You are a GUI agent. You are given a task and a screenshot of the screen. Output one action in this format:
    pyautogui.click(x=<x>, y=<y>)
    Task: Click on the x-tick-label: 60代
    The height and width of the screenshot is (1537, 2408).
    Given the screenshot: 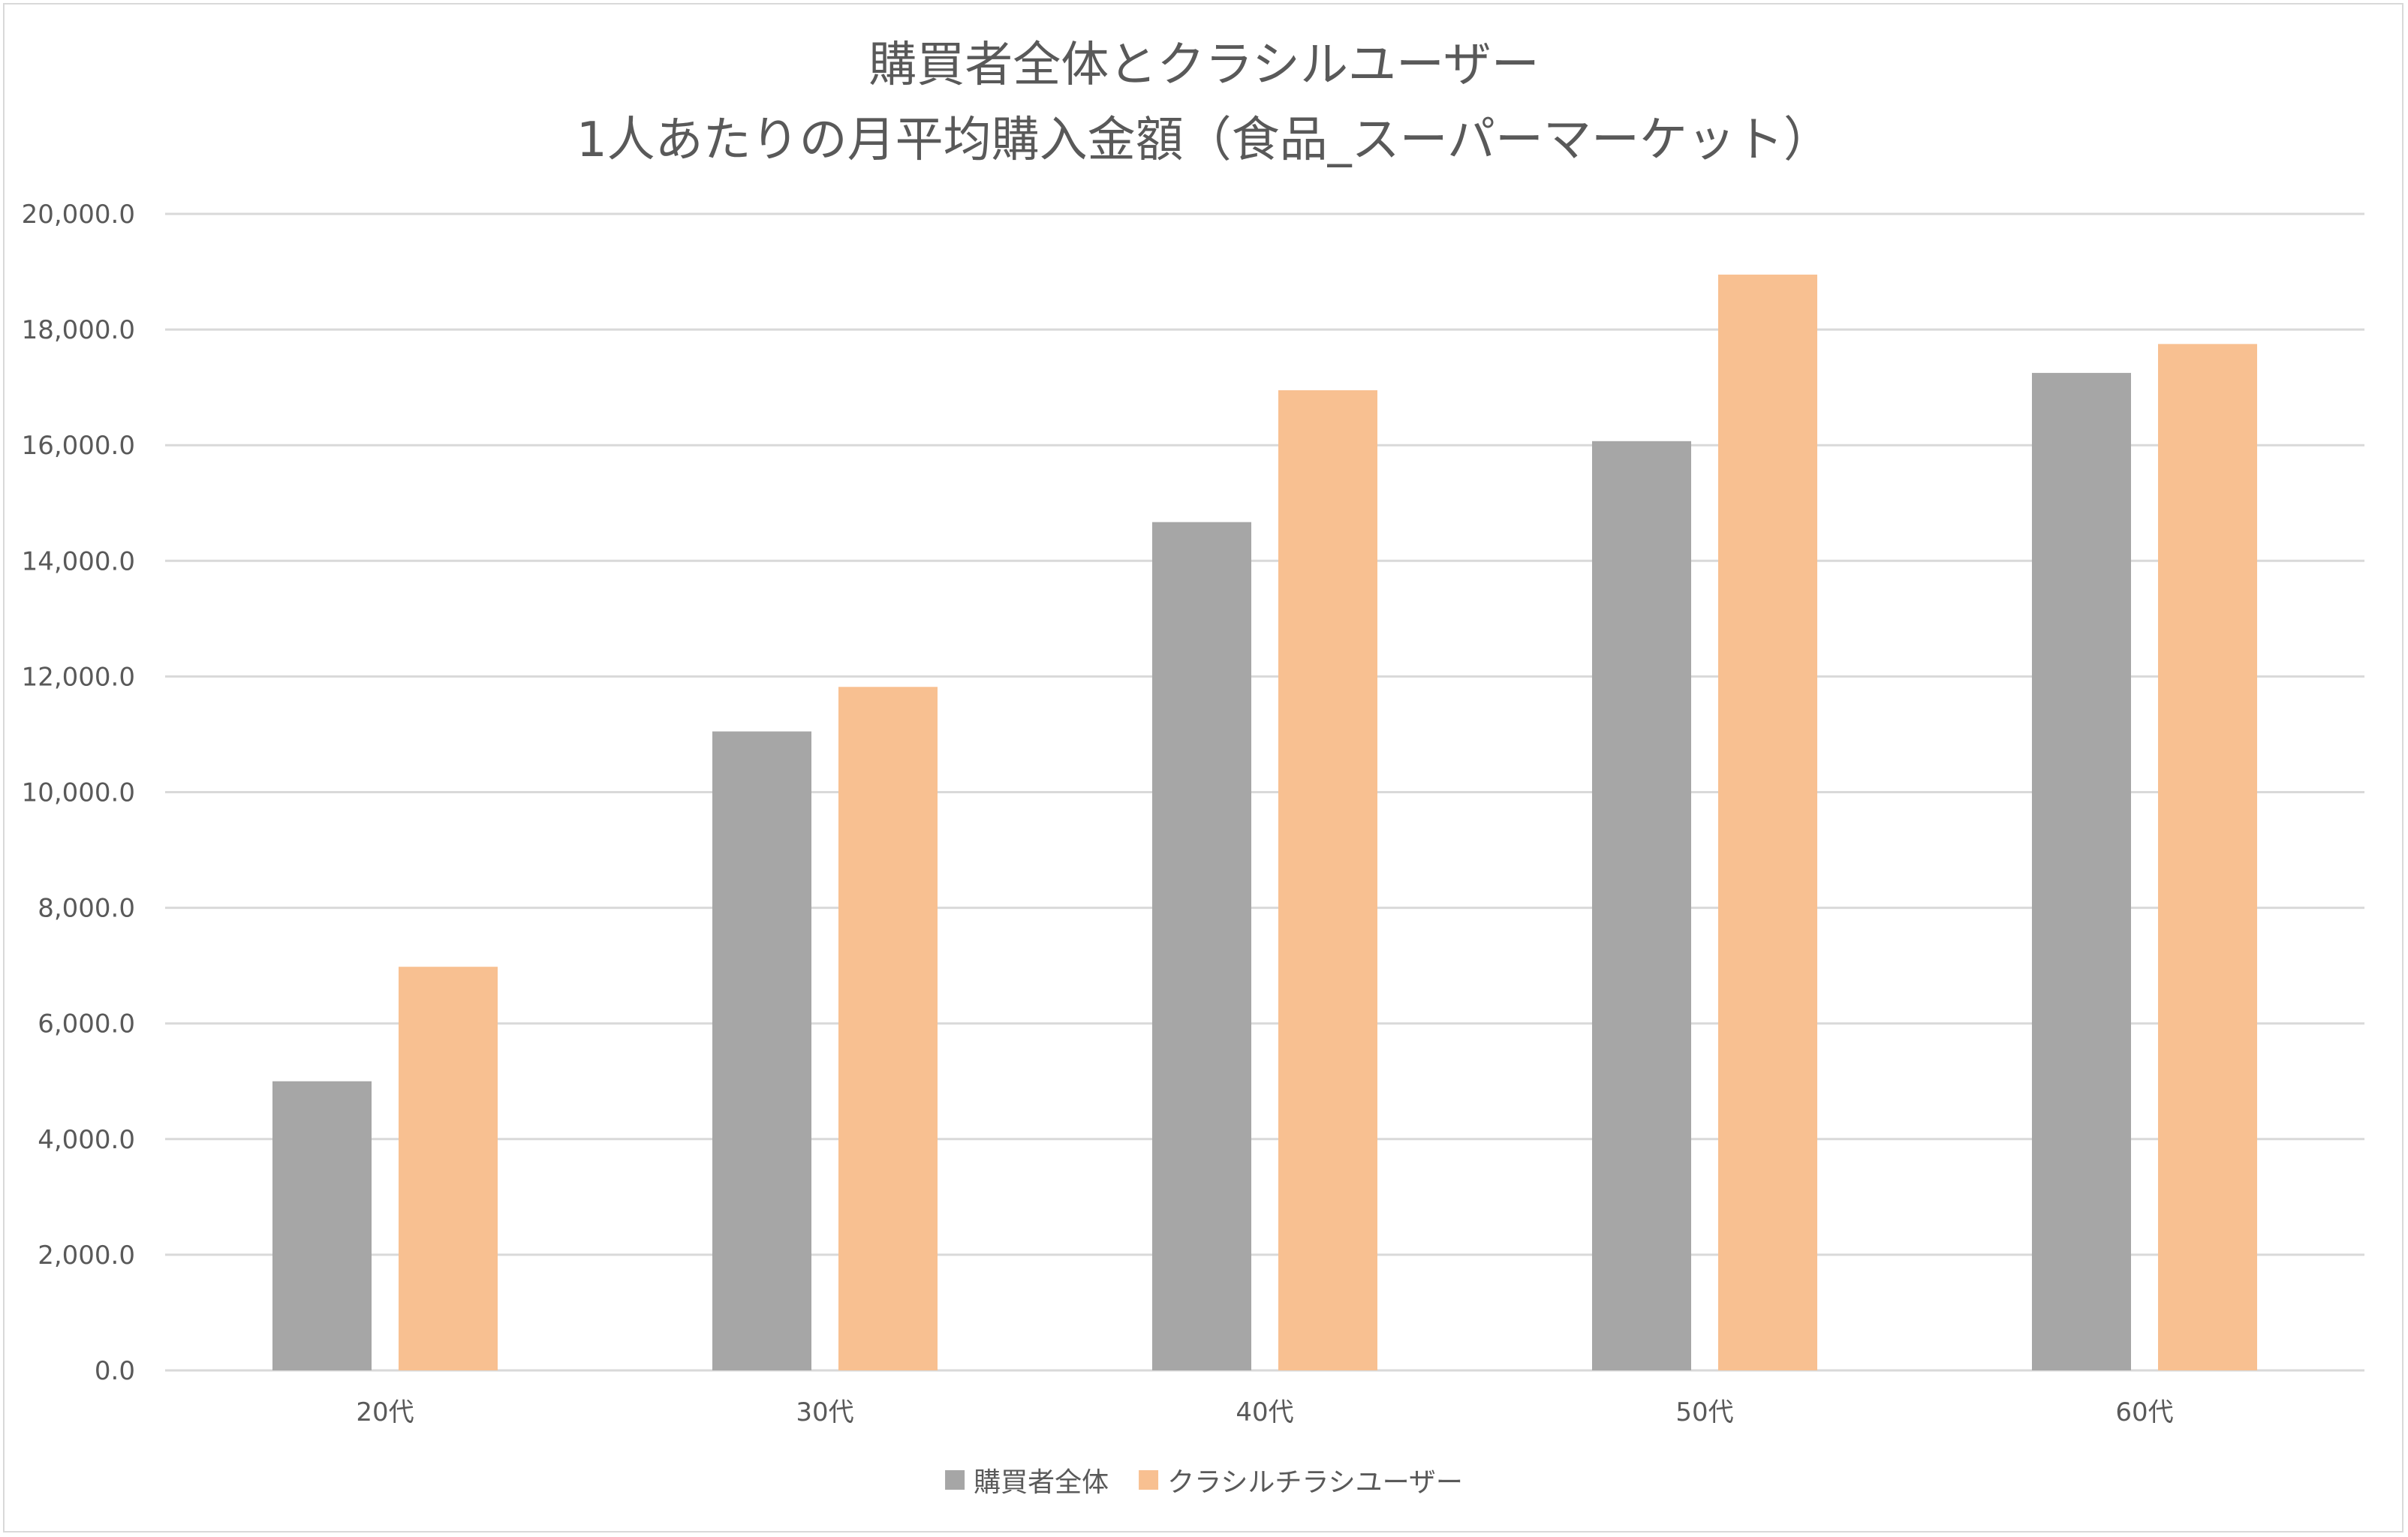 What is the action you would take?
    pyautogui.click(x=2144, y=1412)
    